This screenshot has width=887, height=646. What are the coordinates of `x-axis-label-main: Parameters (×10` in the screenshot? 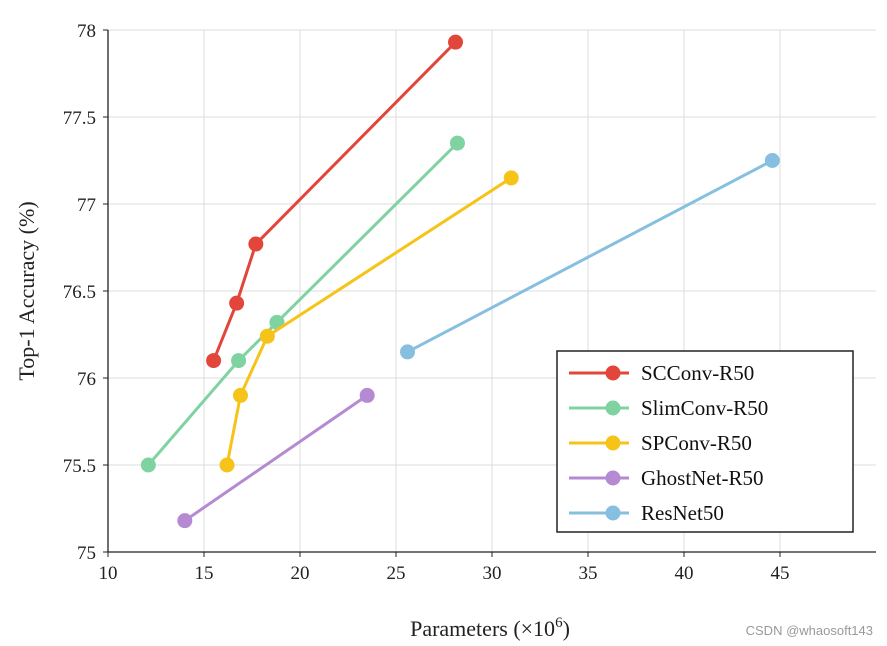 It's located at (482, 628).